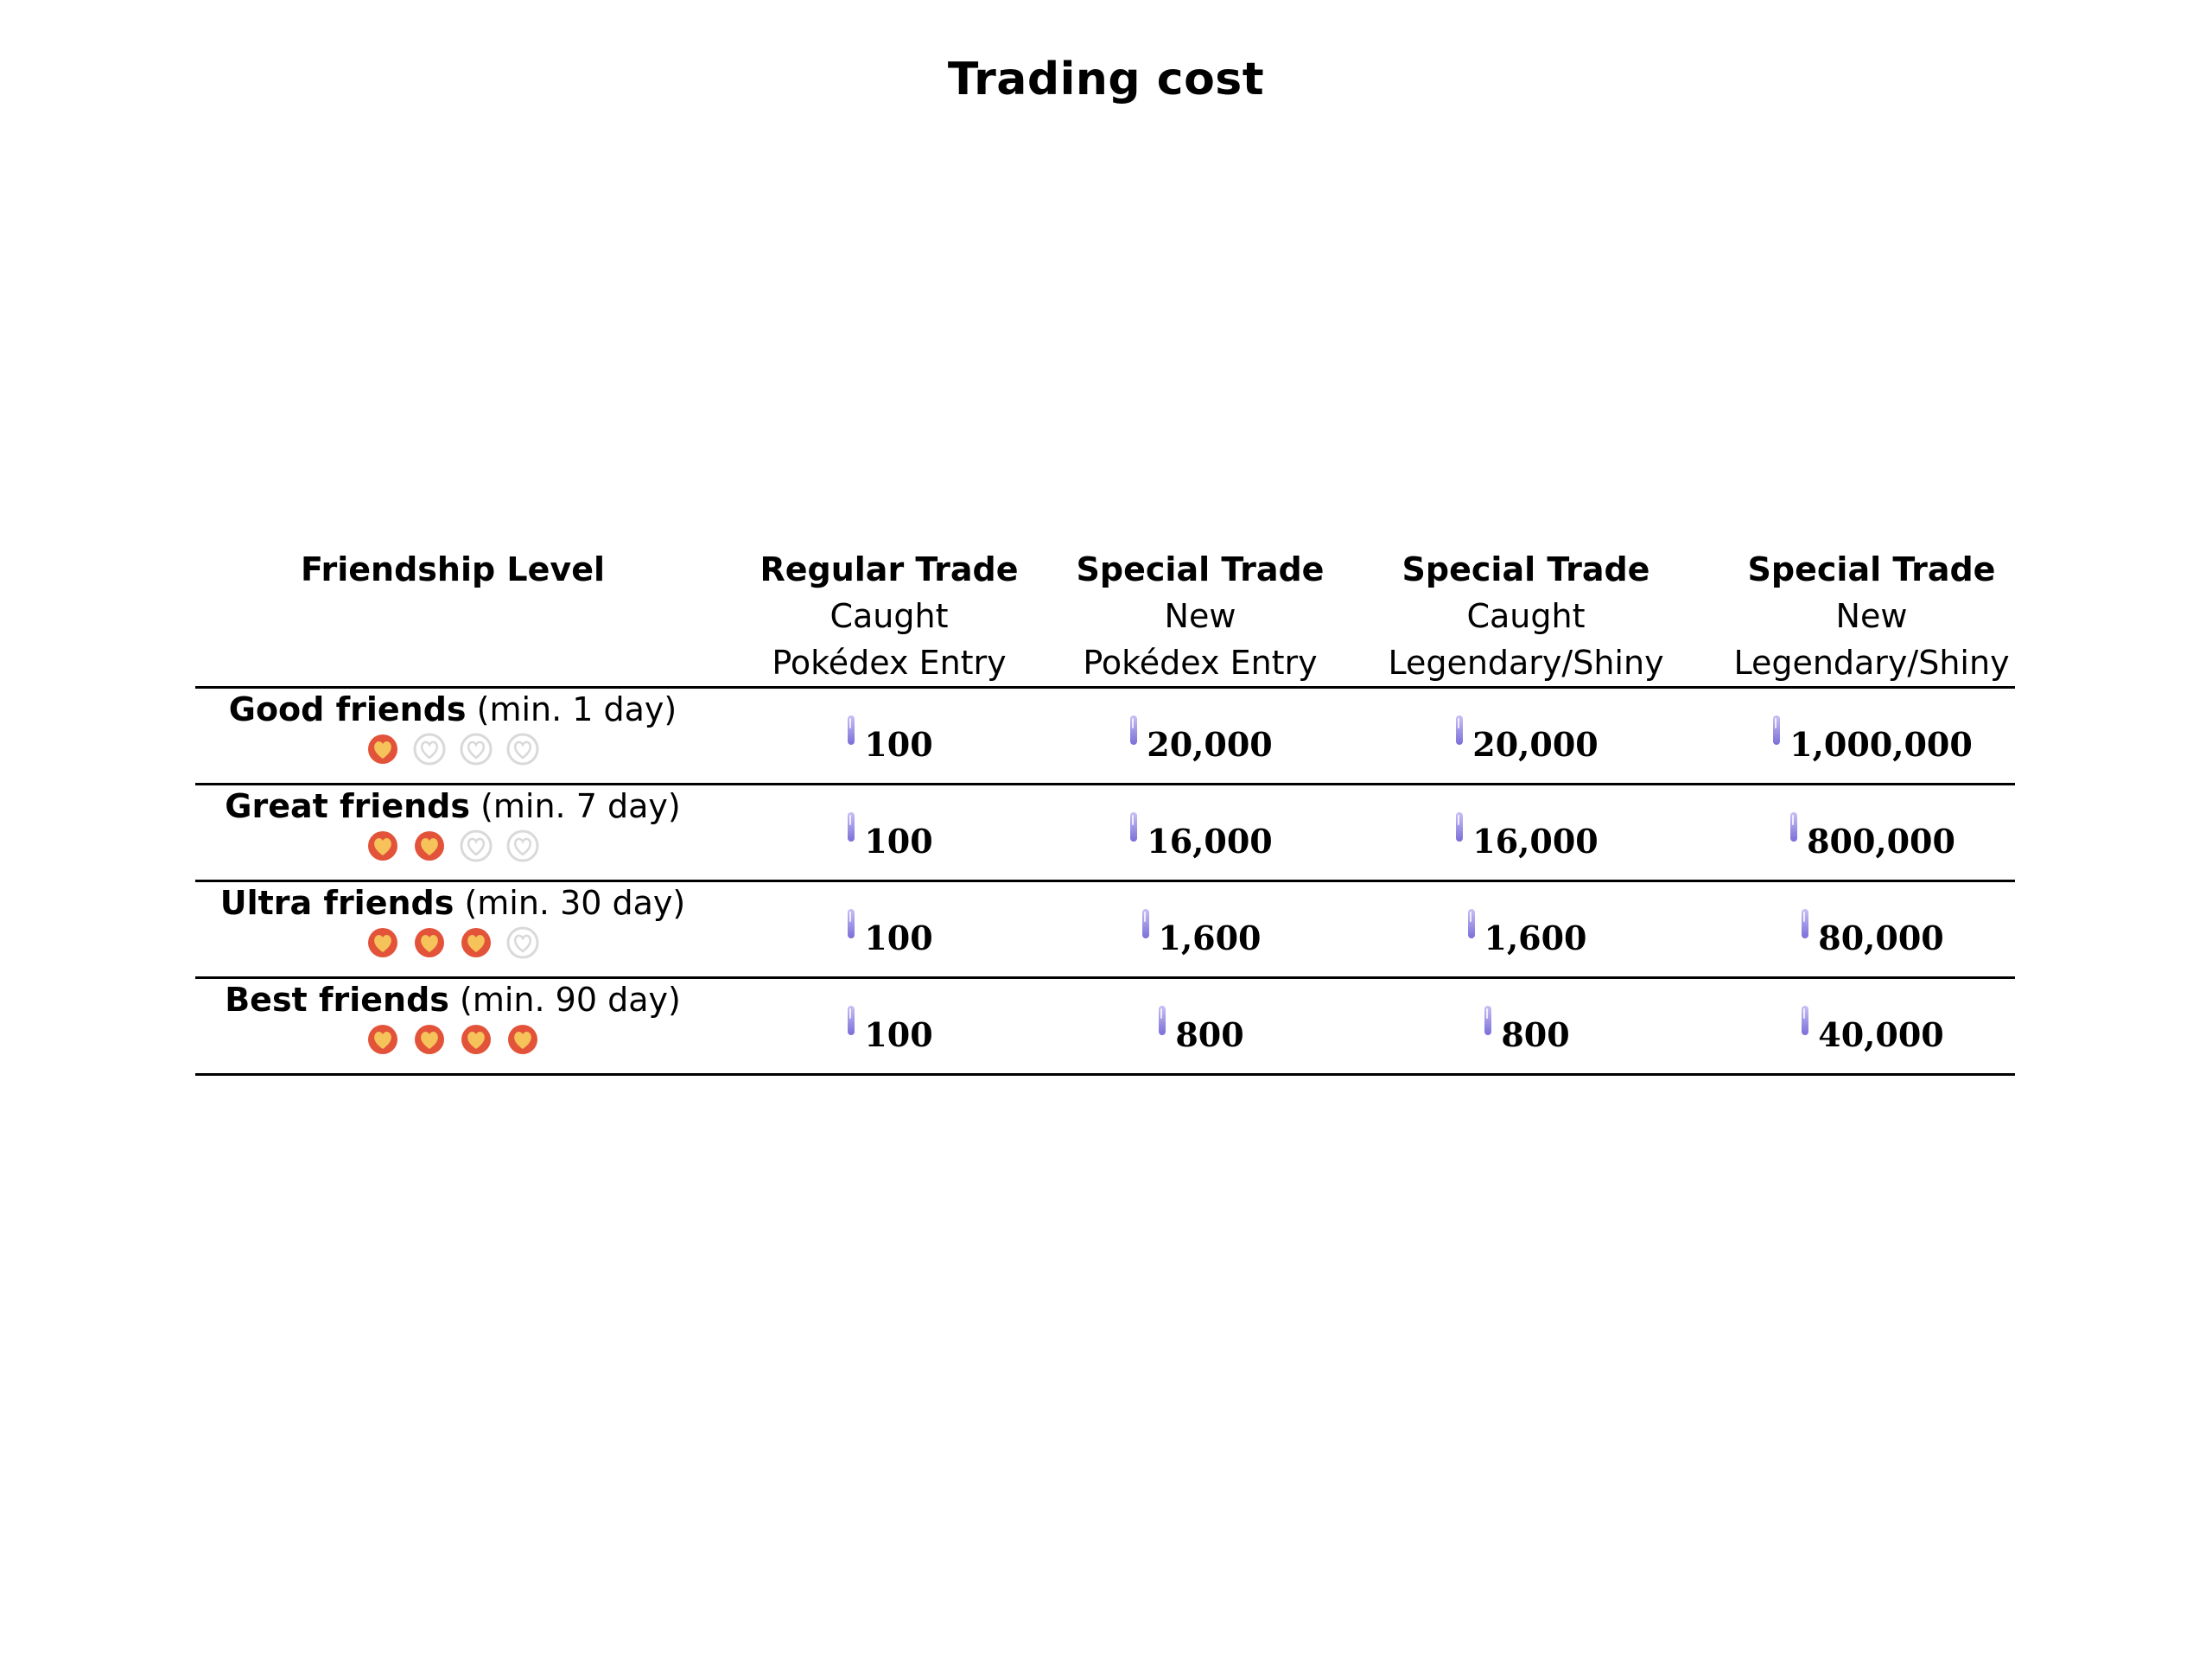  I want to click on header-special-new-legendary-line2: New, so click(1871, 616).